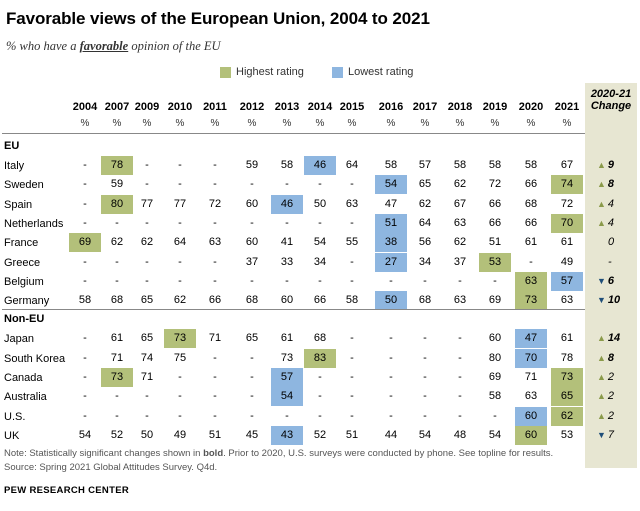  I want to click on value-cell-canada-2004: -, so click(85, 377).